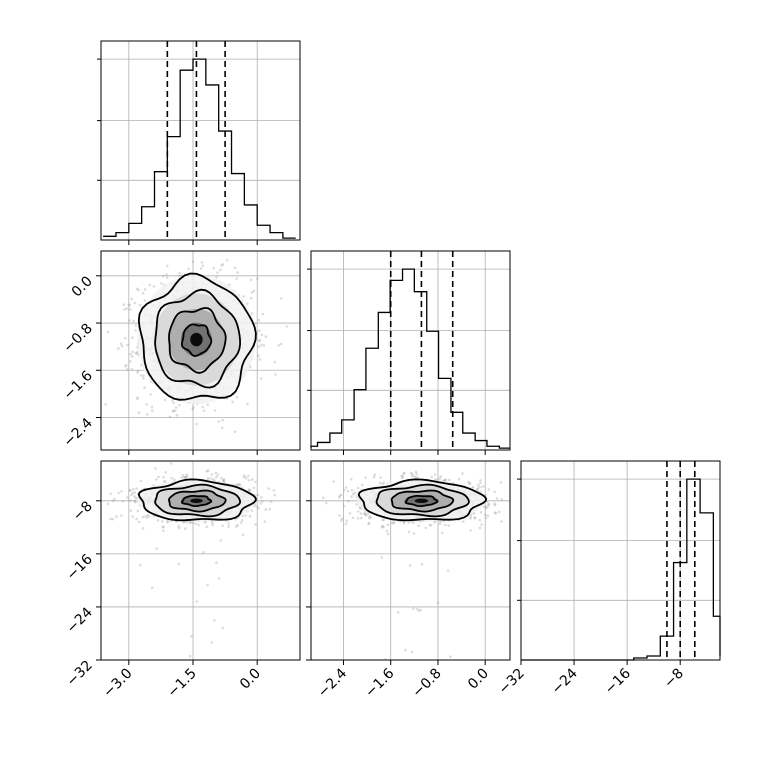  I want to click on histogram-panel-p1, so click(409, 352).